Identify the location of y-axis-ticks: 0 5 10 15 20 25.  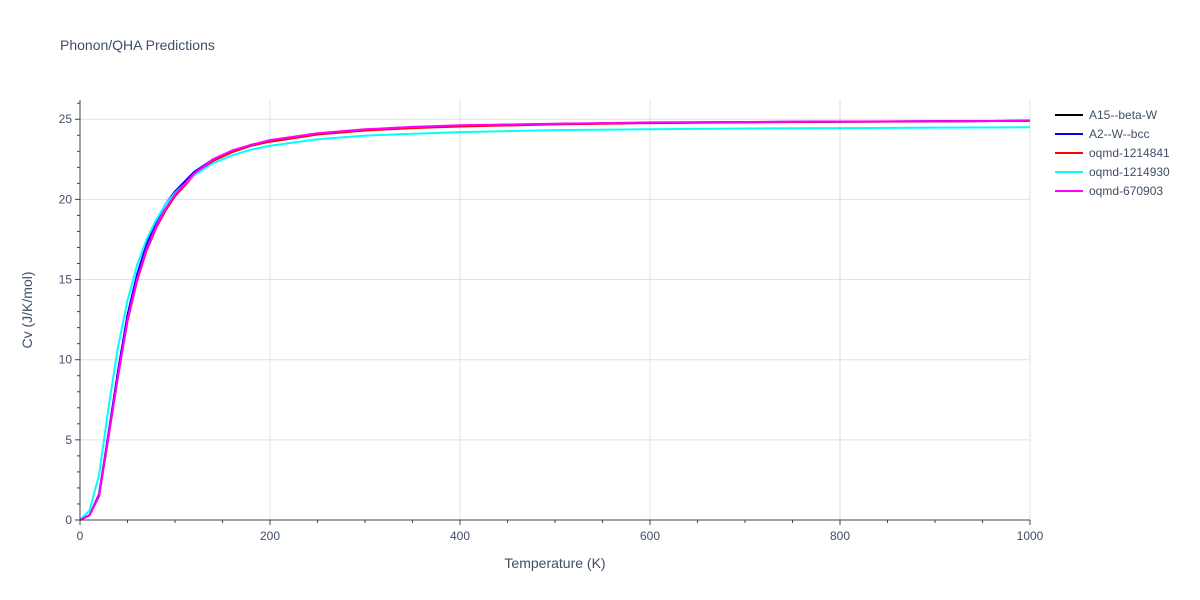
(69, 314).